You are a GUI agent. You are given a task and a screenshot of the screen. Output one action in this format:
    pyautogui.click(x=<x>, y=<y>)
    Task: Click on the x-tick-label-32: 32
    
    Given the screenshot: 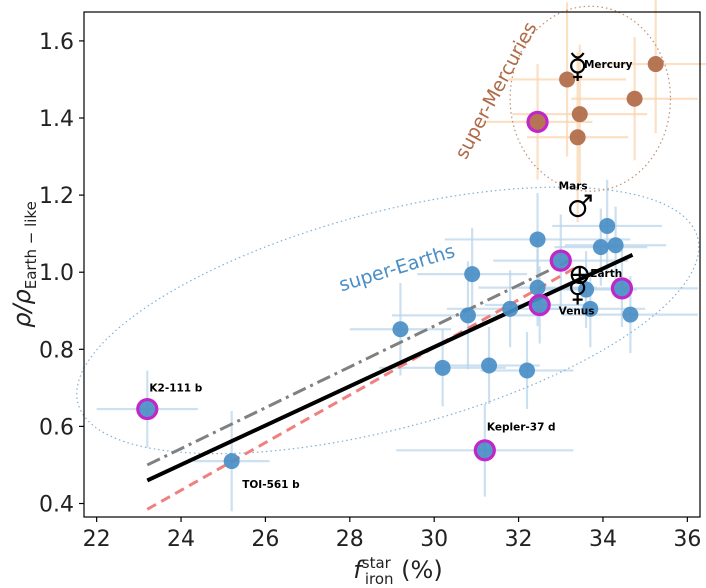 What is the action you would take?
    pyautogui.click(x=519, y=539)
    